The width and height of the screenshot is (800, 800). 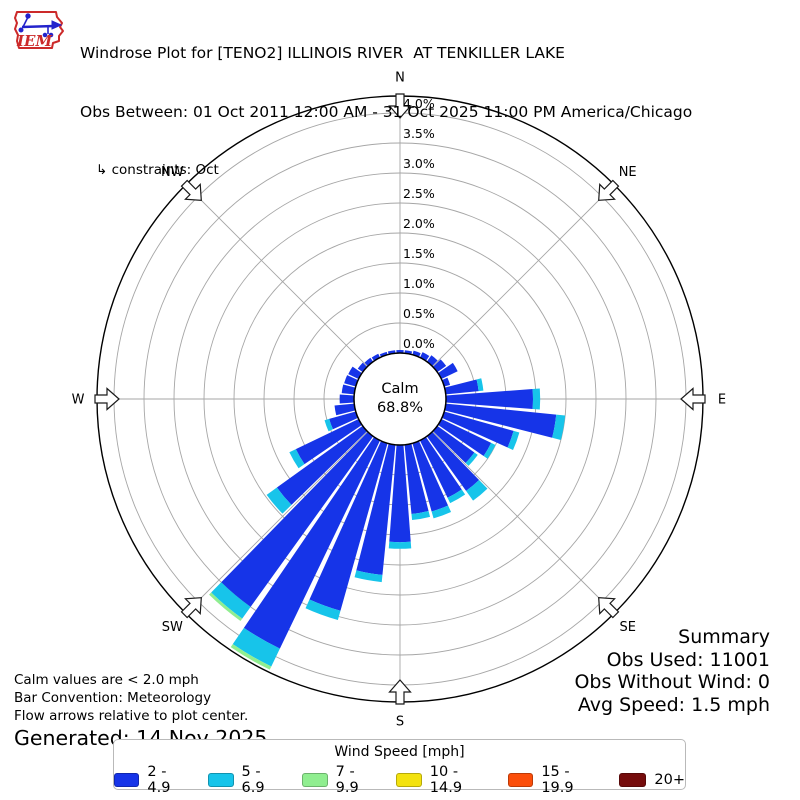 What do you see at coordinates (347, 780) in the screenshot?
I see `legend-label: 7 - 9.9` at bounding box center [347, 780].